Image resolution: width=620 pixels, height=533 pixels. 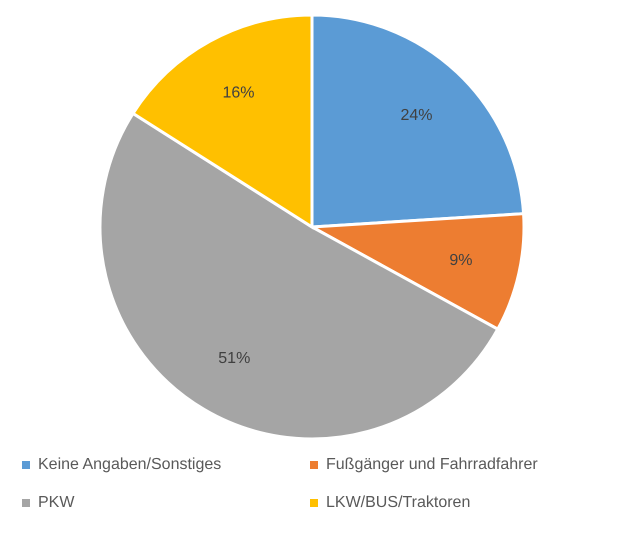 I want to click on data-label: 9%, so click(x=461, y=260).